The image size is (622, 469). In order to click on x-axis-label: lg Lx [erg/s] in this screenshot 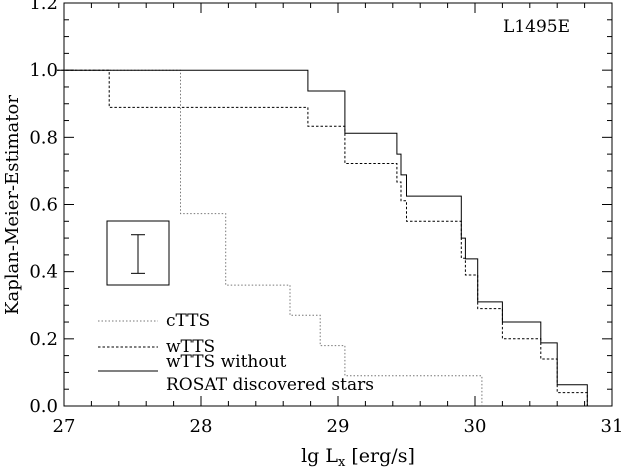, I will do `click(358, 457)`.